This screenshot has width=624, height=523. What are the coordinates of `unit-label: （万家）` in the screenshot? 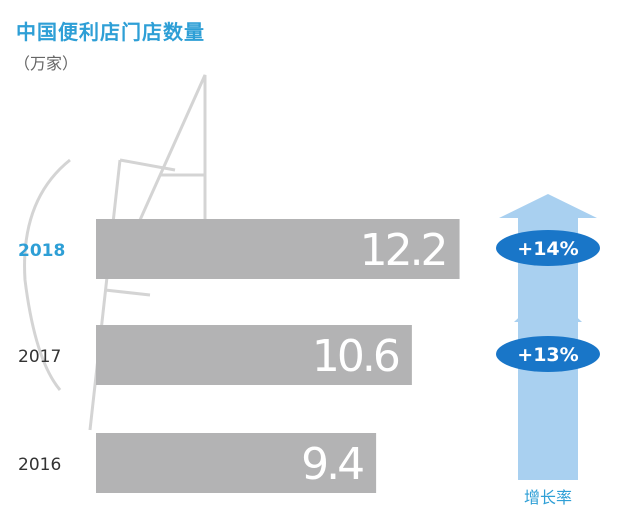 It's located at (46, 63).